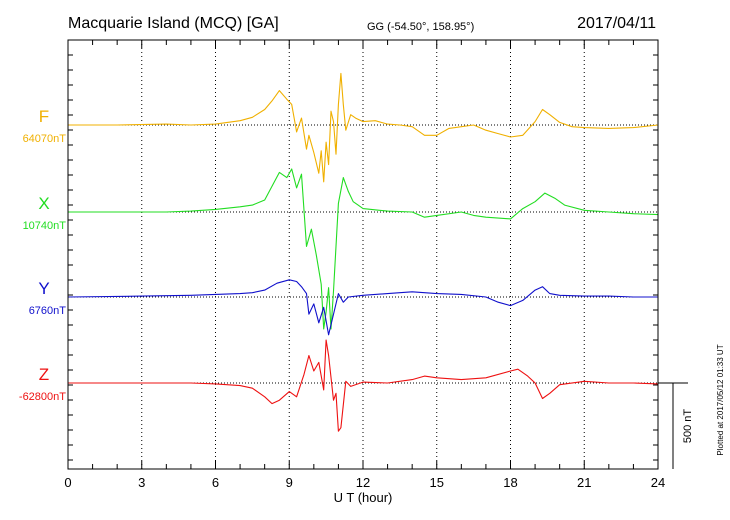 The width and height of the screenshot is (730, 520). Describe the element at coordinates (173, 23) in the screenshot. I see `station-title: Macquarie Island (MCQ) [GA]` at that location.